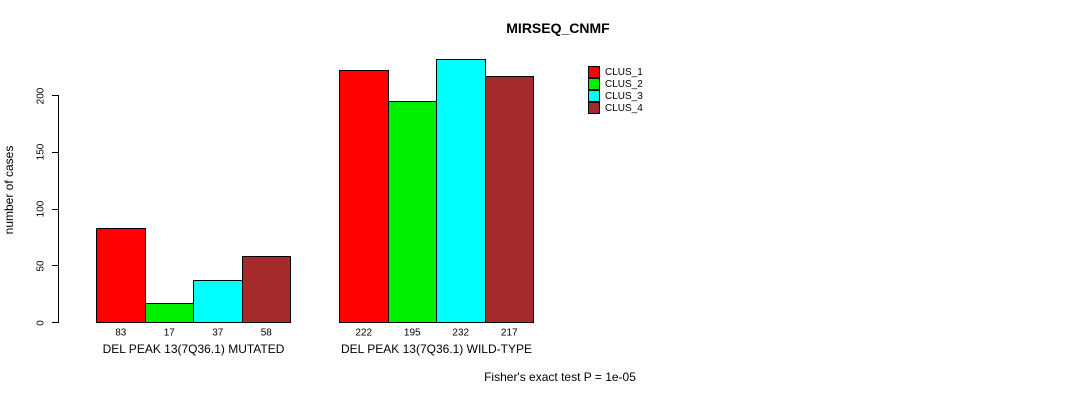 The image size is (1090, 400). Describe the element at coordinates (461, 333) in the screenshot. I see `bar-value-label: 232` at that location.